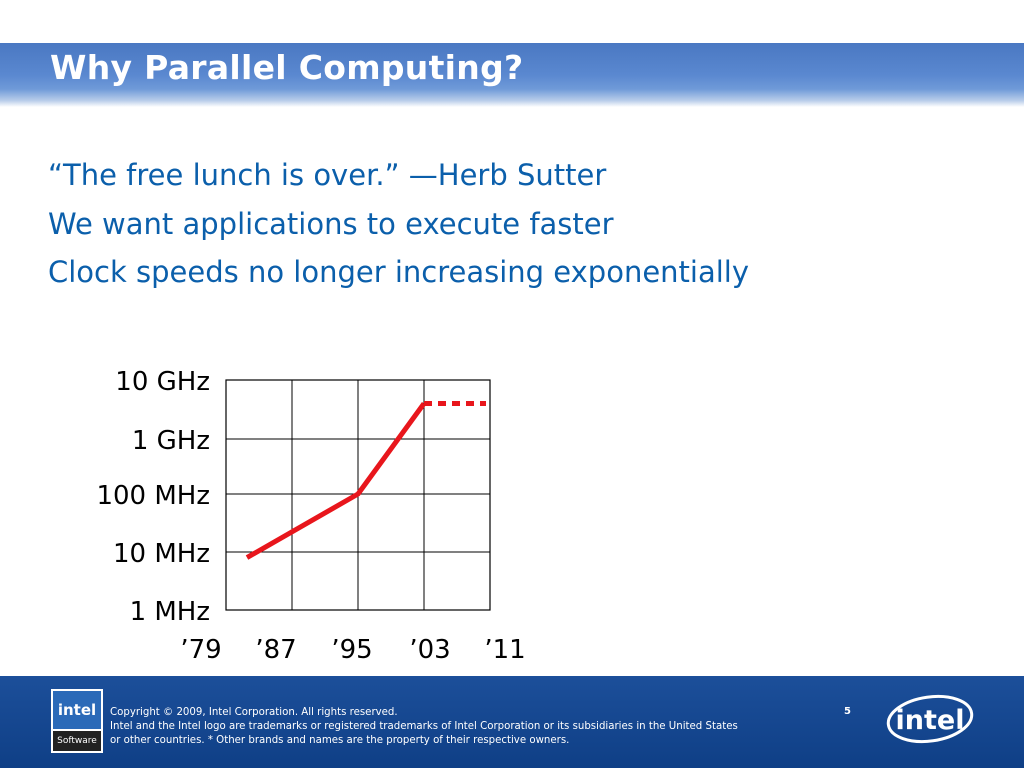 This screenshot has height=768, width=1024. I want to click on y-tick-label: 100 MHz, so click(153, 496).